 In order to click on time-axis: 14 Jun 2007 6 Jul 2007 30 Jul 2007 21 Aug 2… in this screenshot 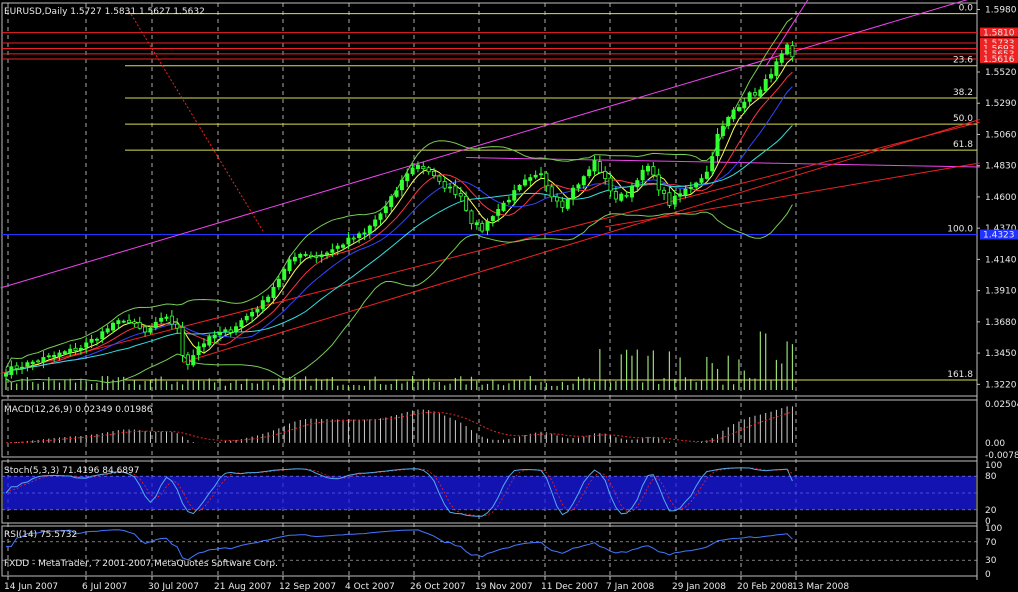, I will do `click(426, 584)`.